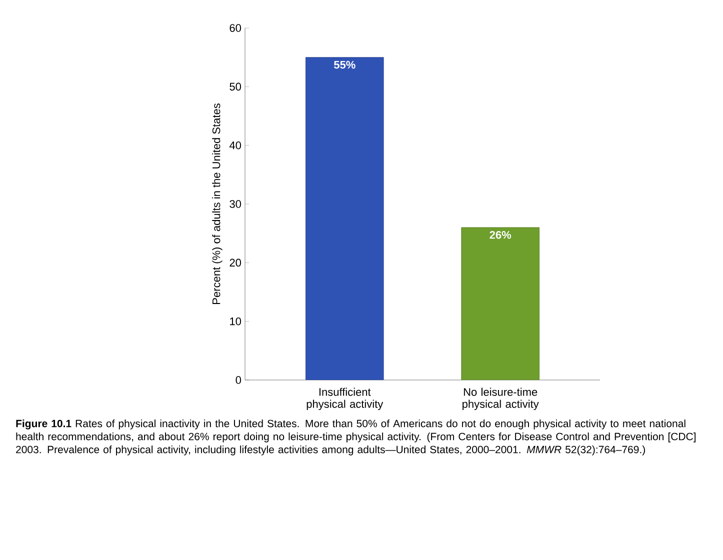 The image size is (723, 560). Describe the element at coordinates (239, 380) in the screenshot. I see `y-tick-label: 0` at that location.